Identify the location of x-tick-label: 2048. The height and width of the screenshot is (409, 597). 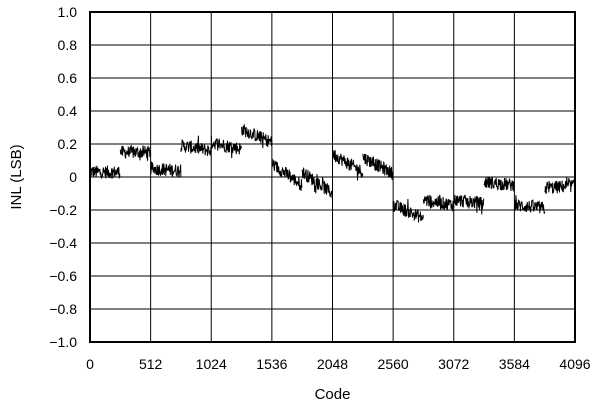
(332, 364).